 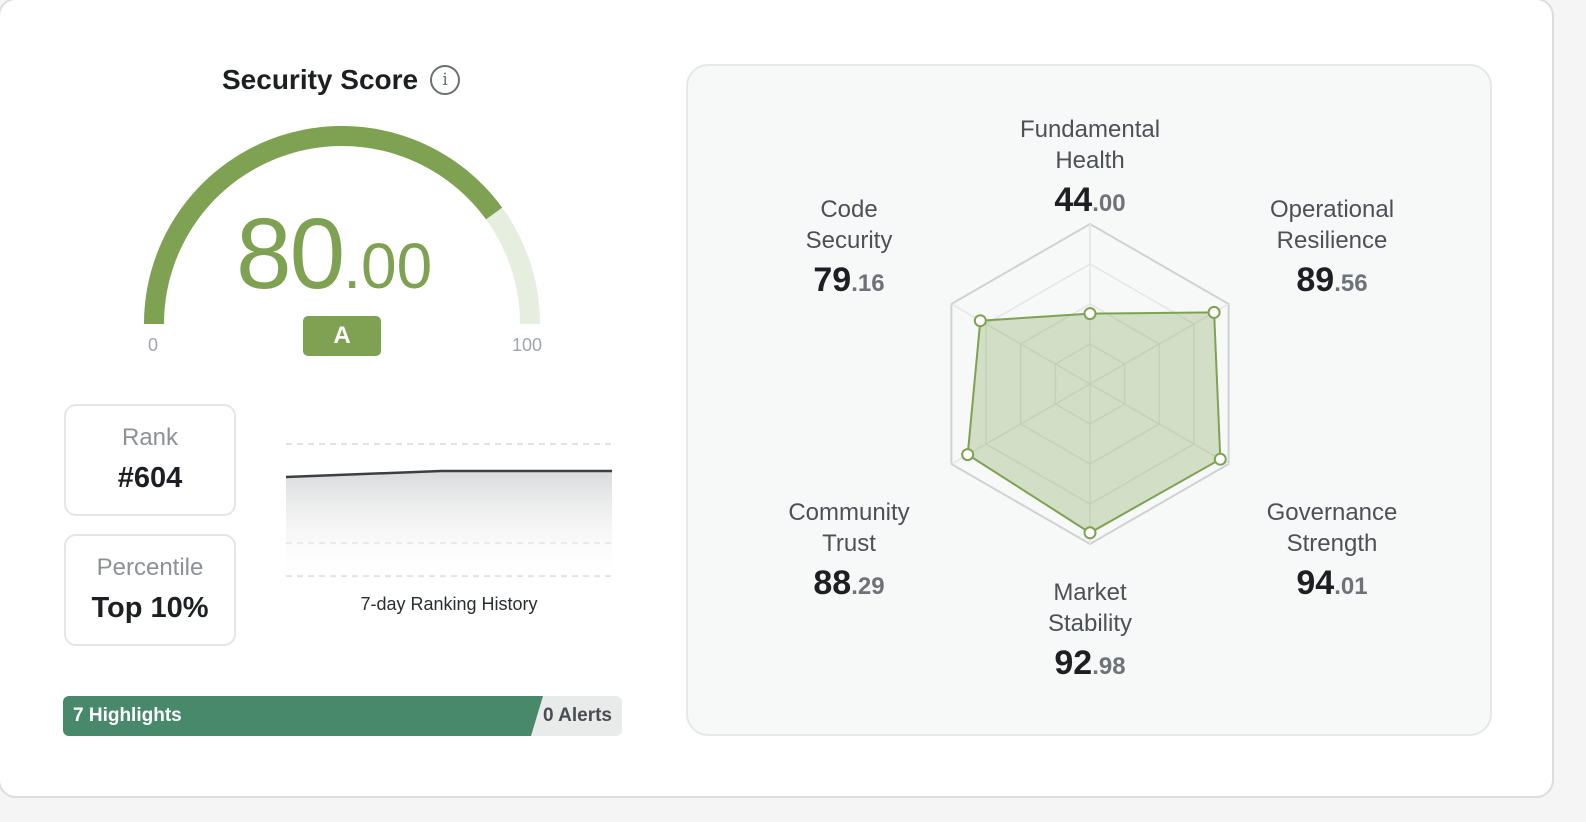 What do you see at coordinates (388, 266) in the screenshot?
I see `score-decimal: .00` at bounding box center [388, 266].